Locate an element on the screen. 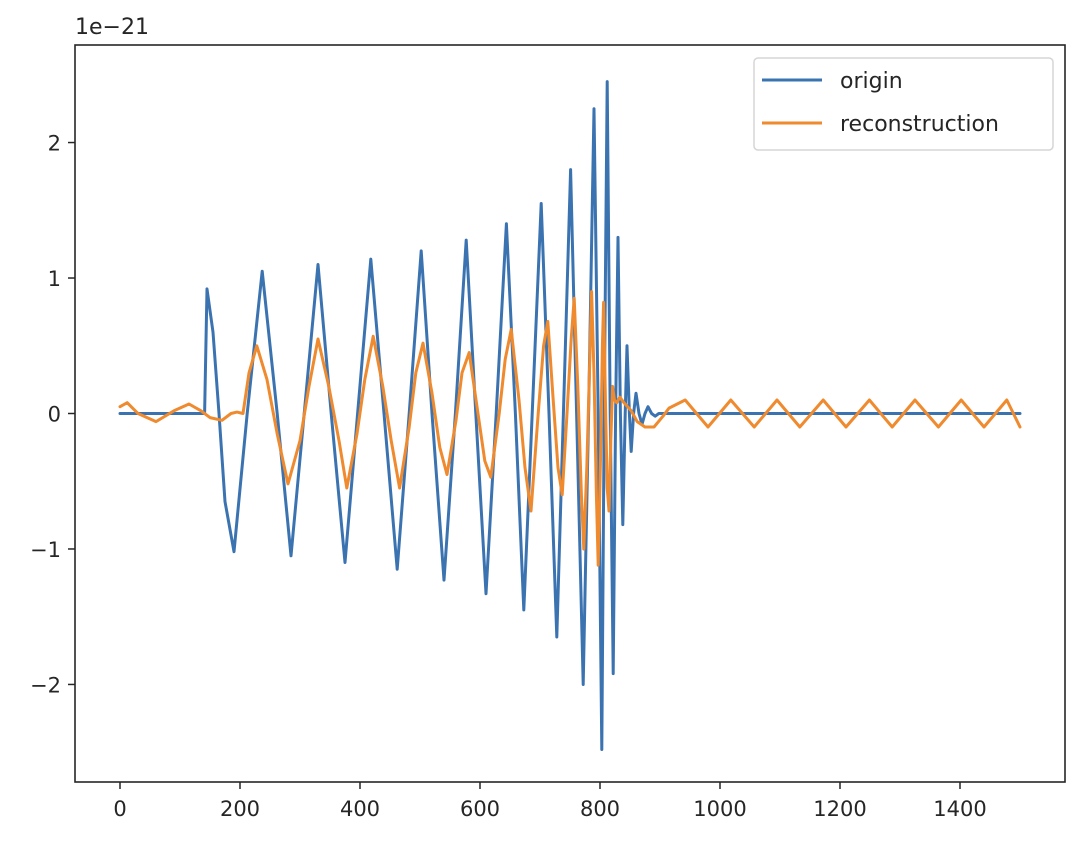  axis-offset-label: 1e−21 is located at coordinates (112, 27).